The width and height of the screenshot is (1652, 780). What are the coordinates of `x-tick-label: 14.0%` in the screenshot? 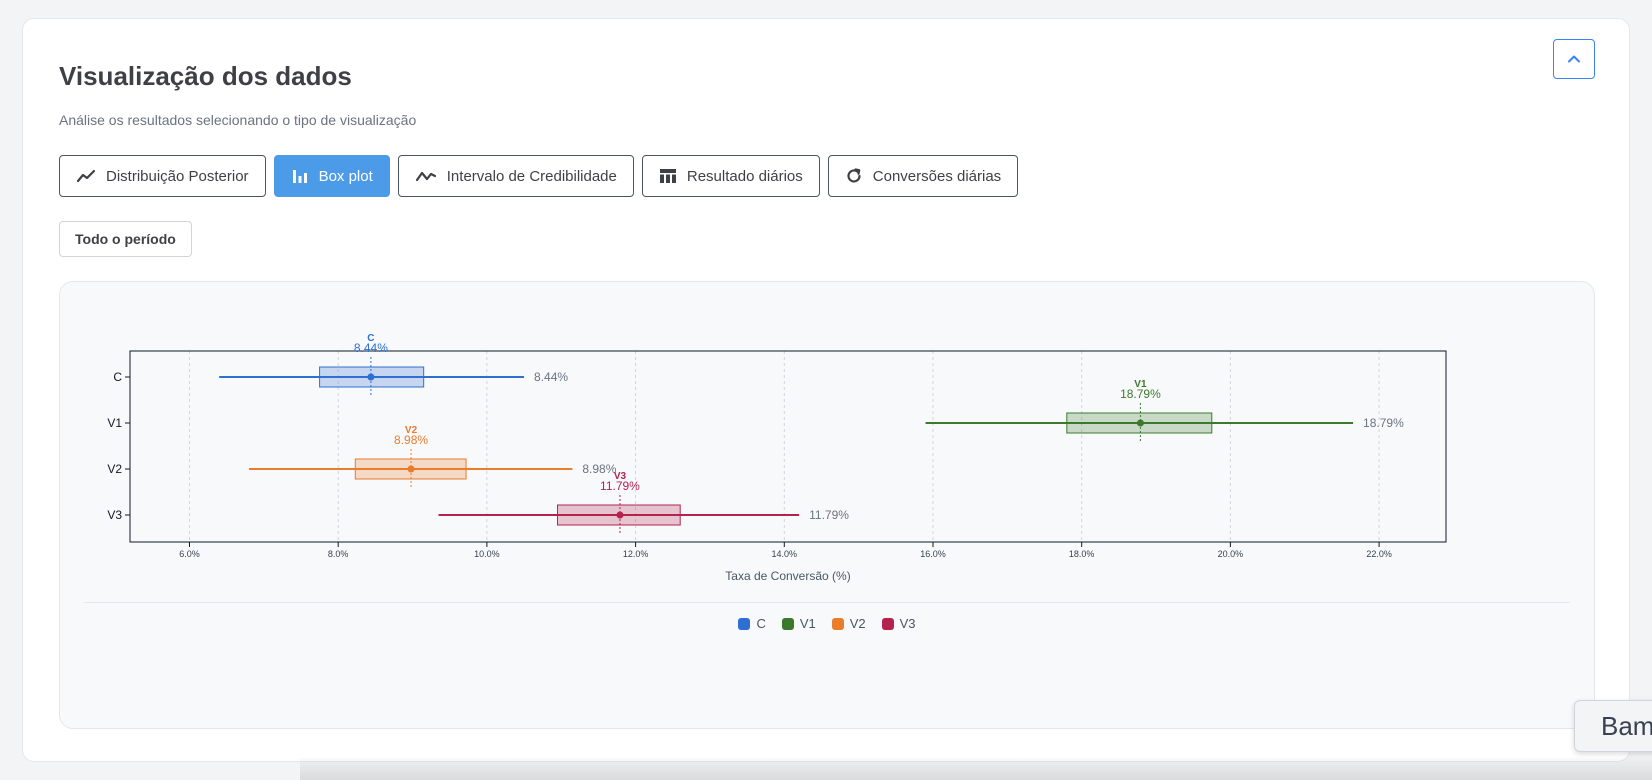 It's located at (785, 554).